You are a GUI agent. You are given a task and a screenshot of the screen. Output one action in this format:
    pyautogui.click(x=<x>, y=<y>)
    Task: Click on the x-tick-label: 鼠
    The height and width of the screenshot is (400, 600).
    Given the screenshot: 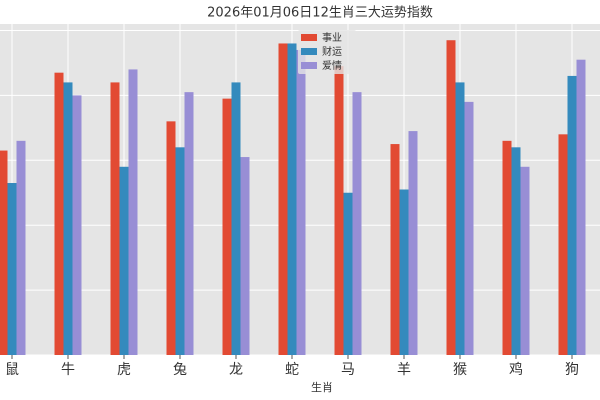 What is the action you would take?
    pyautogui.click(x=12, y=370)
    